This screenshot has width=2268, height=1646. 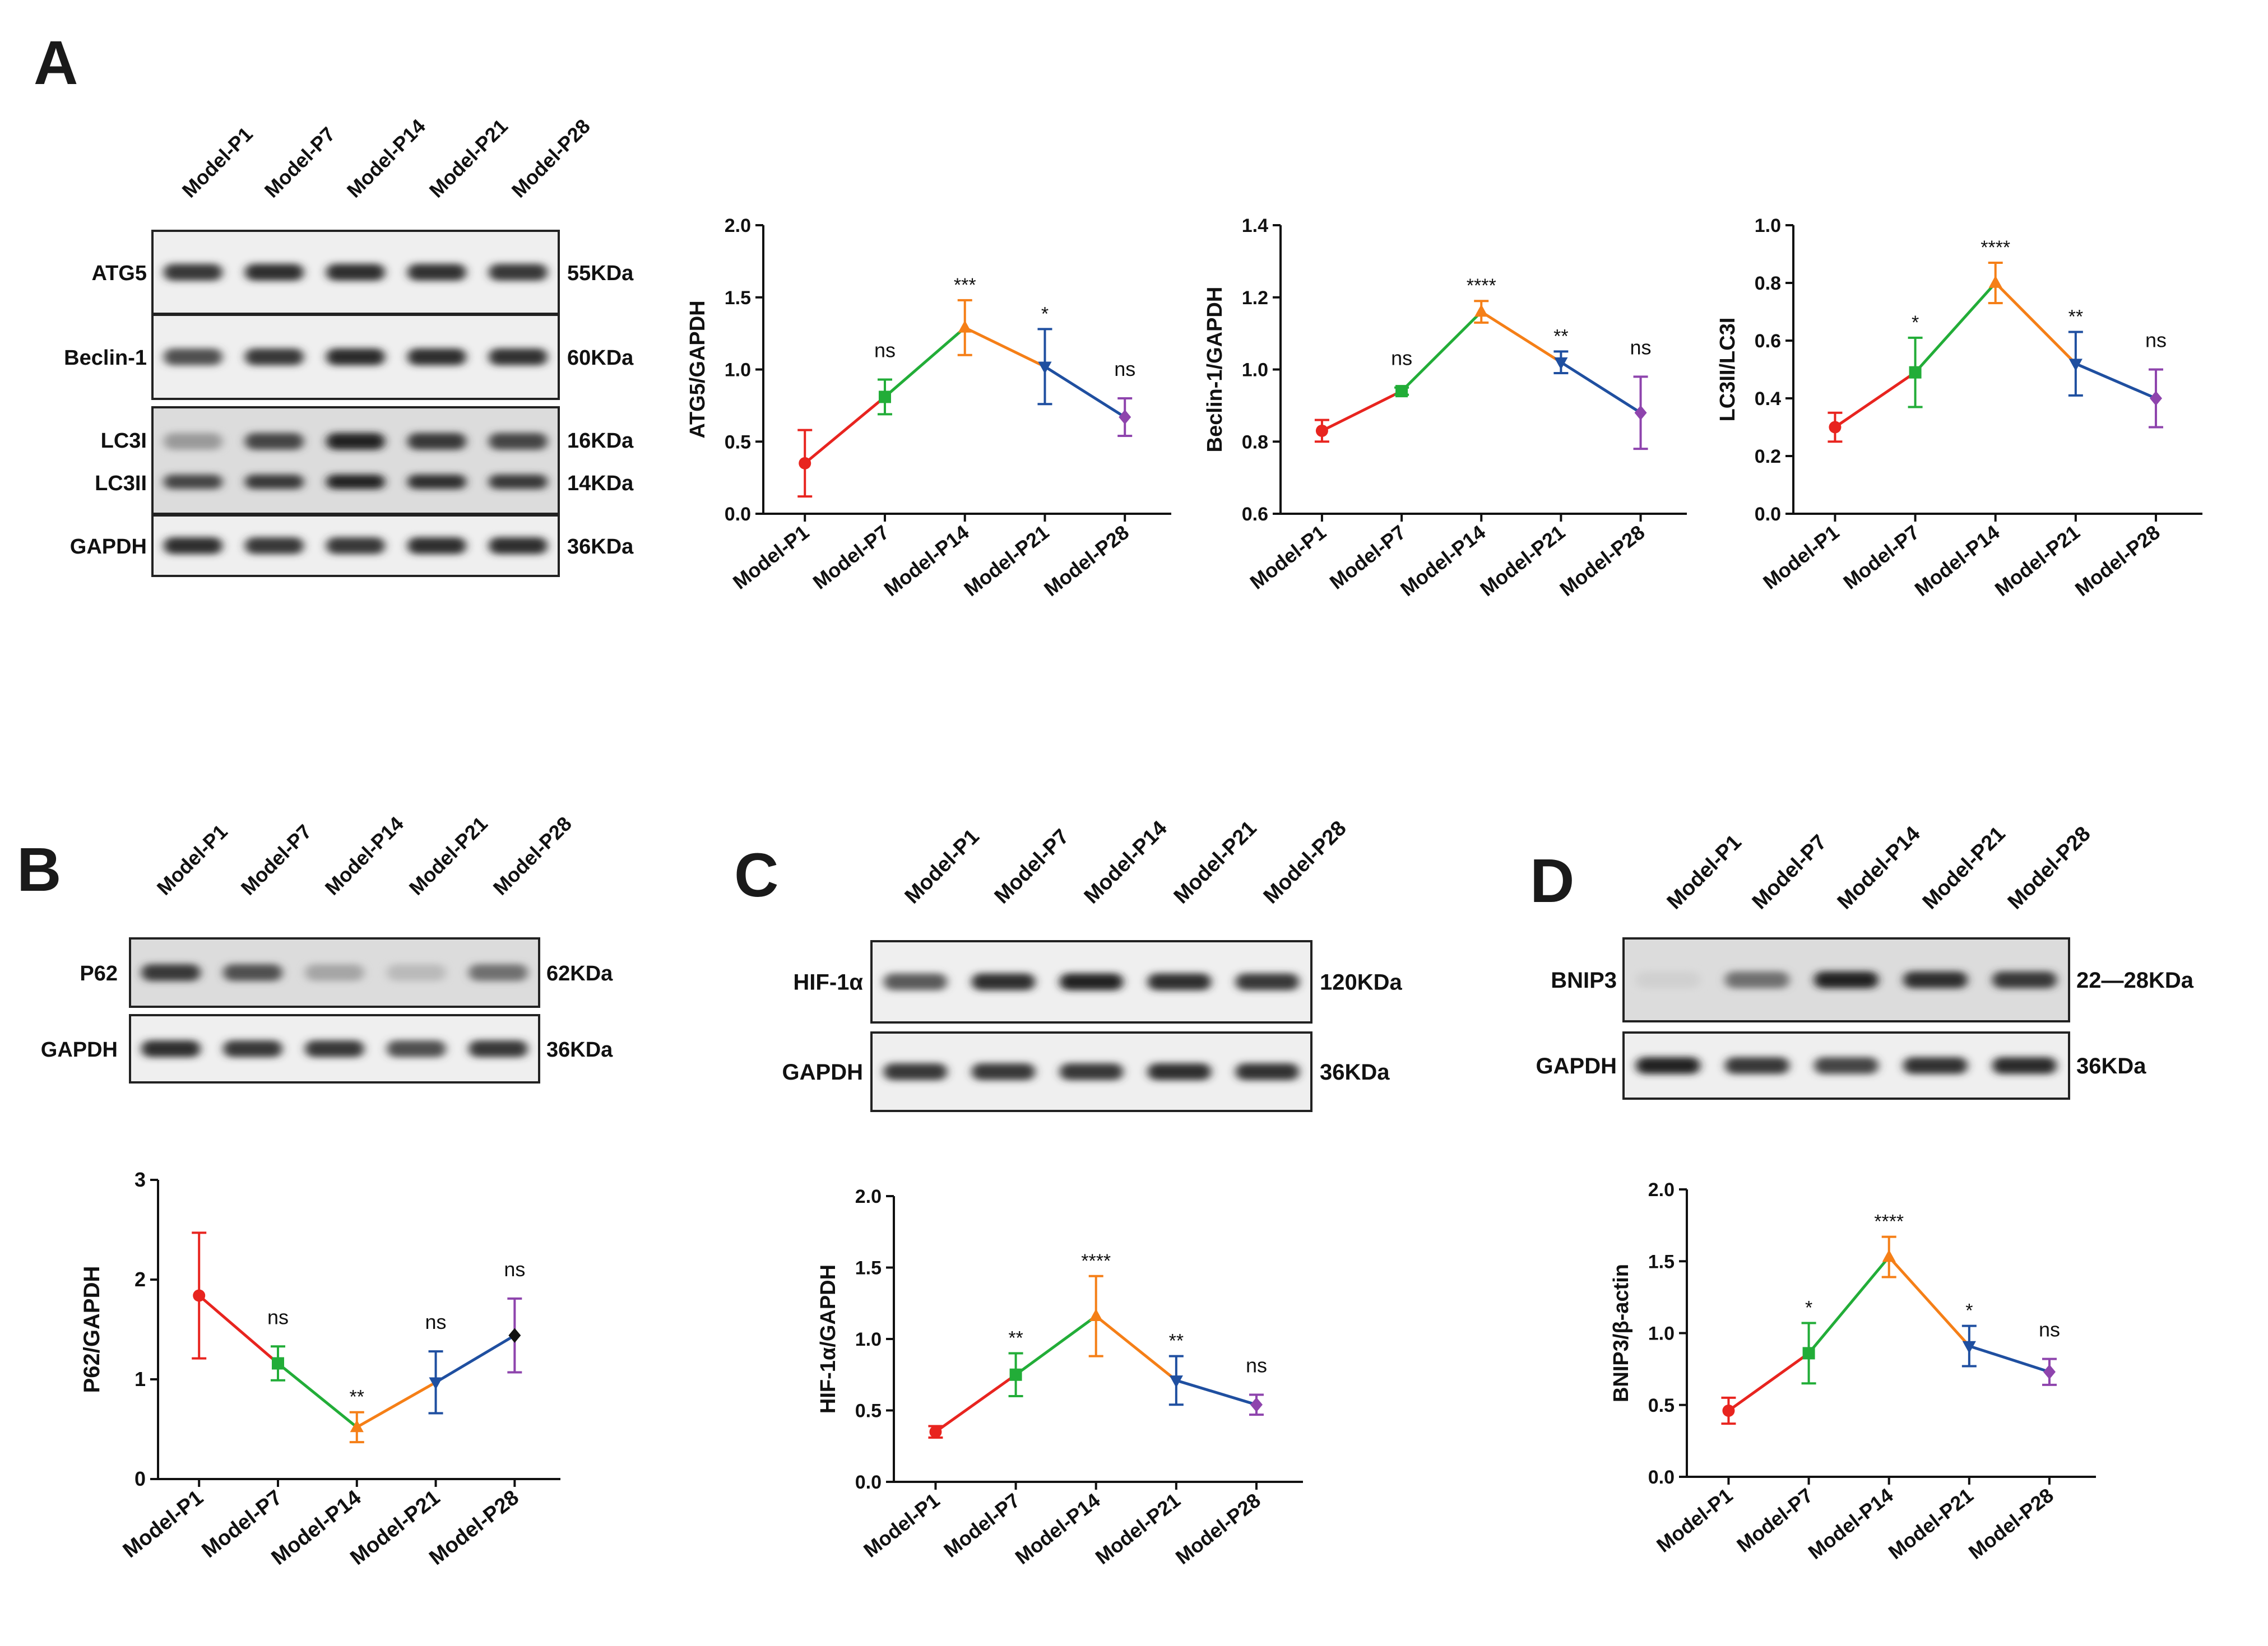 I want to click on blot-size-label: 22—28KDa, so click(x=2135, y=980).